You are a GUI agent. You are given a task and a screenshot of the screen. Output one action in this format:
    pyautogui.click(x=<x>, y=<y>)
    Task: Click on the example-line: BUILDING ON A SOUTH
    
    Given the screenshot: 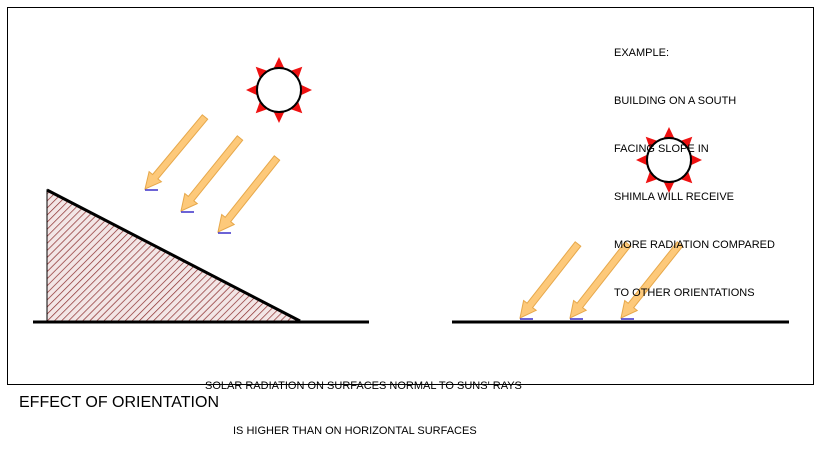 What is the action you would take?
    pyautogui.click(x=675, y=101)
    